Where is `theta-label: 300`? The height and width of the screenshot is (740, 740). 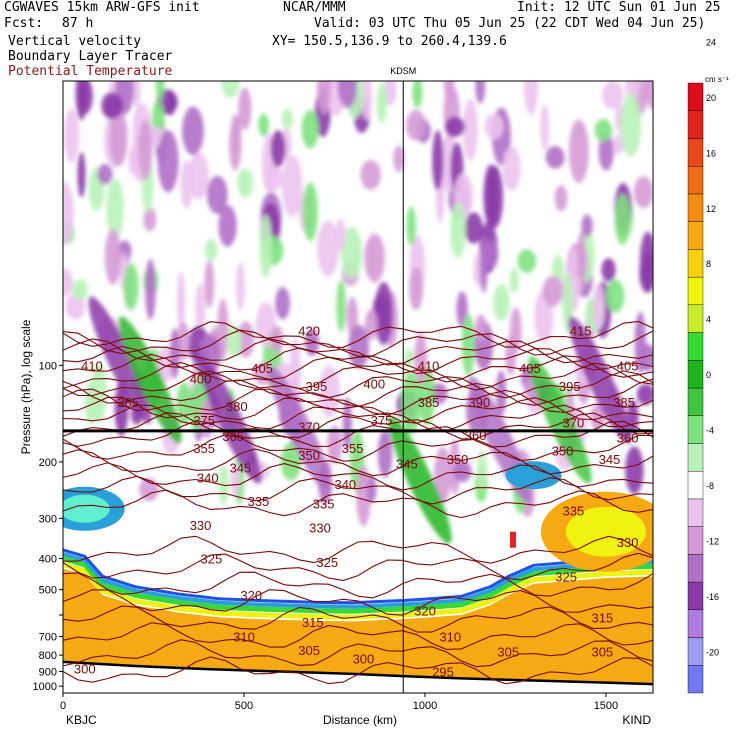 theta-label: 300 is located at coordinates (85, 668).